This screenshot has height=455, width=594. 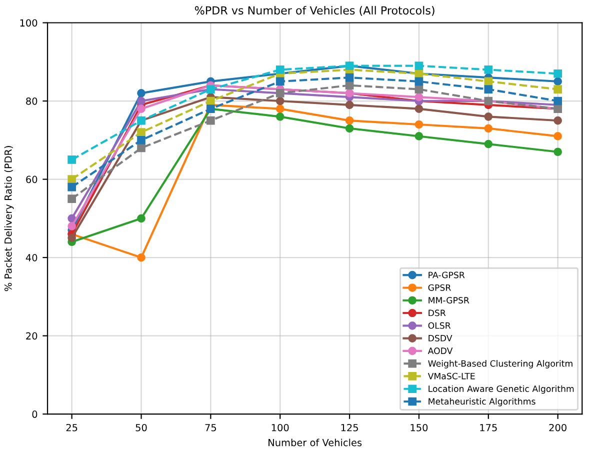 What do you see at coordinates (500, 364) in the screenshot?
I see `legend-label: Weight-Based Clustering Algoritm` at bounding box center [500, 364].